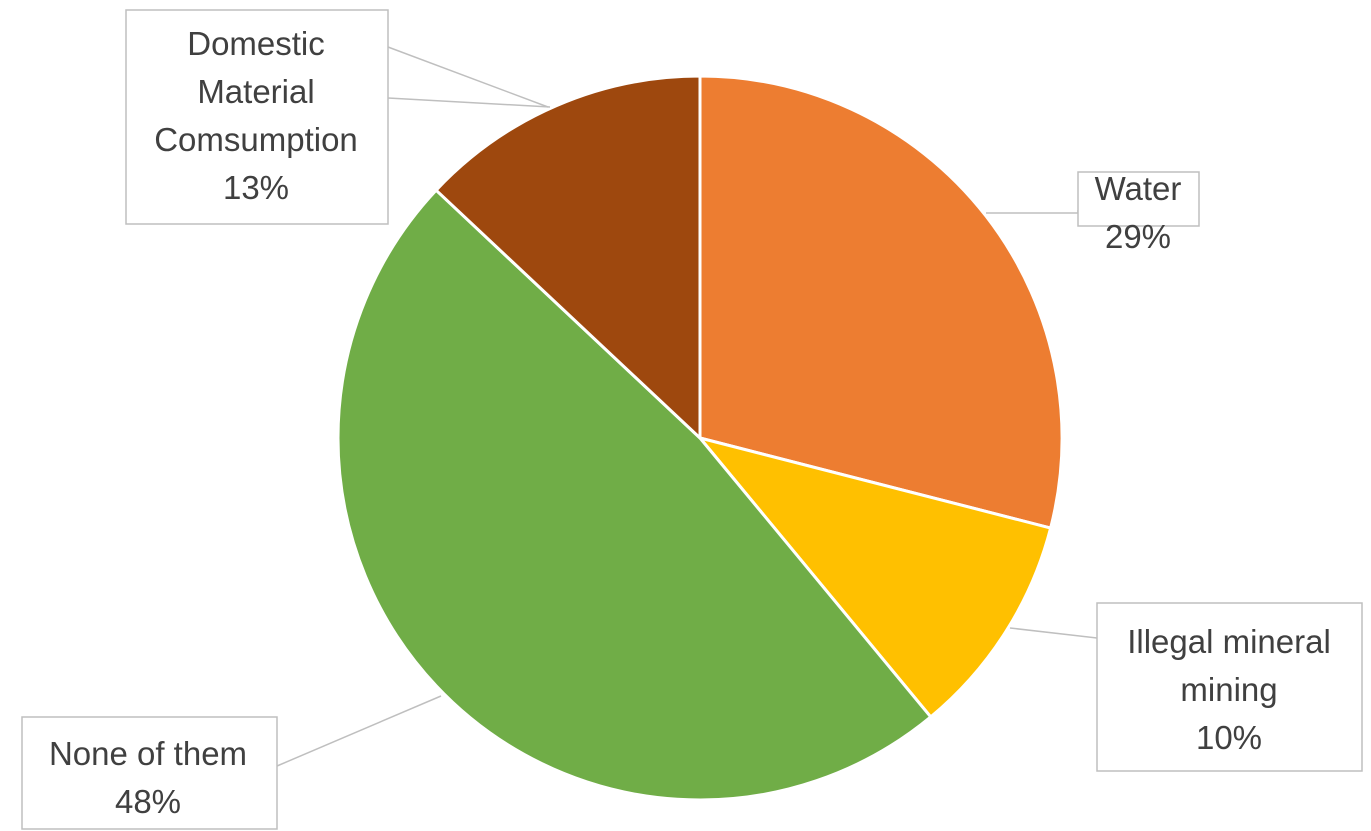  I want to click on callout-illegal-mineral-mining: Illegal mineral mining 10%, so click(1186, 687).